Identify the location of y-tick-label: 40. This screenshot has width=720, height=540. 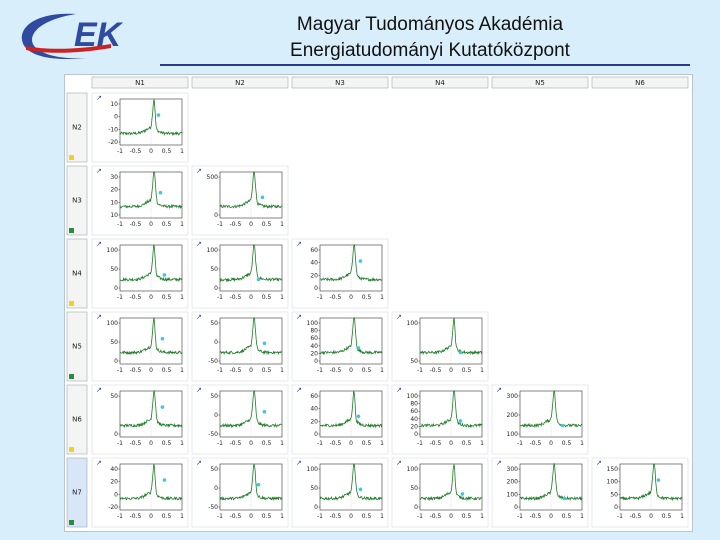
(314, 263).